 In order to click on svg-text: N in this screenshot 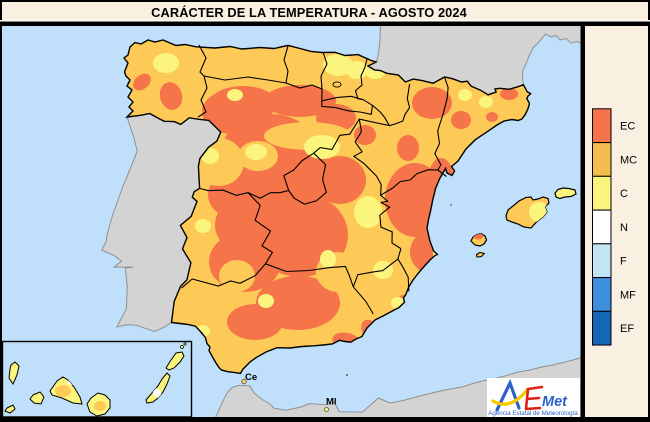, I will do `click(624, 228)`.